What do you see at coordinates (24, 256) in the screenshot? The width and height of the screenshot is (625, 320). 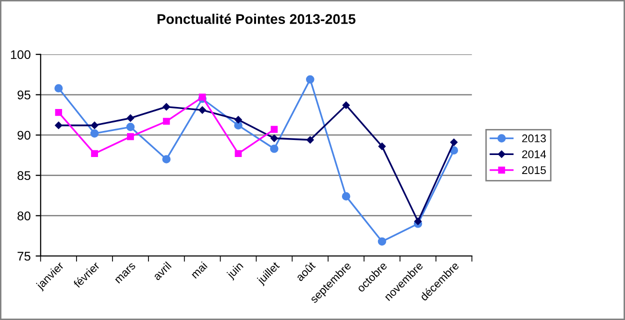 I see `y-tick-label: 75` at bounding box center [24, 256].